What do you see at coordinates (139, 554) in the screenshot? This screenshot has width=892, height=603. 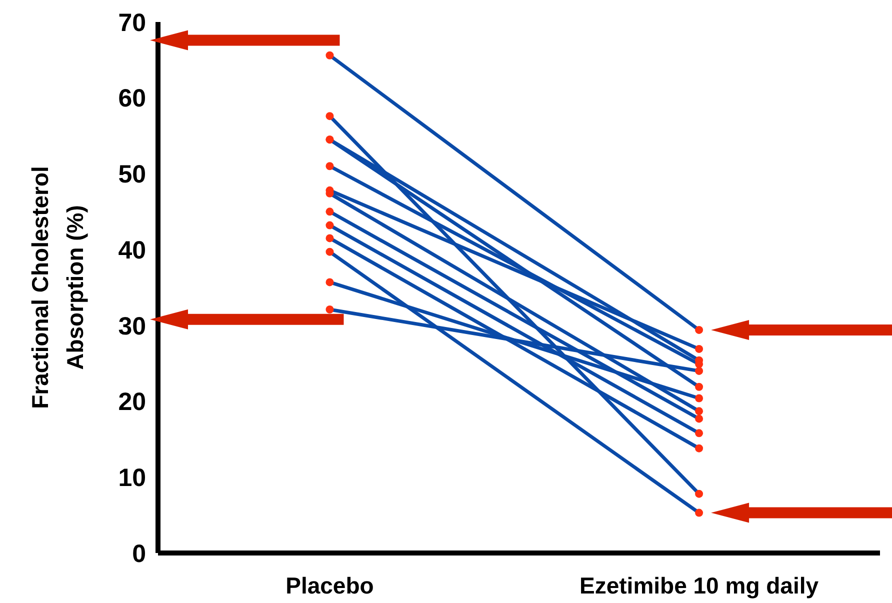 I see `y-tick-label: 0` at bounding box center [139, 554].